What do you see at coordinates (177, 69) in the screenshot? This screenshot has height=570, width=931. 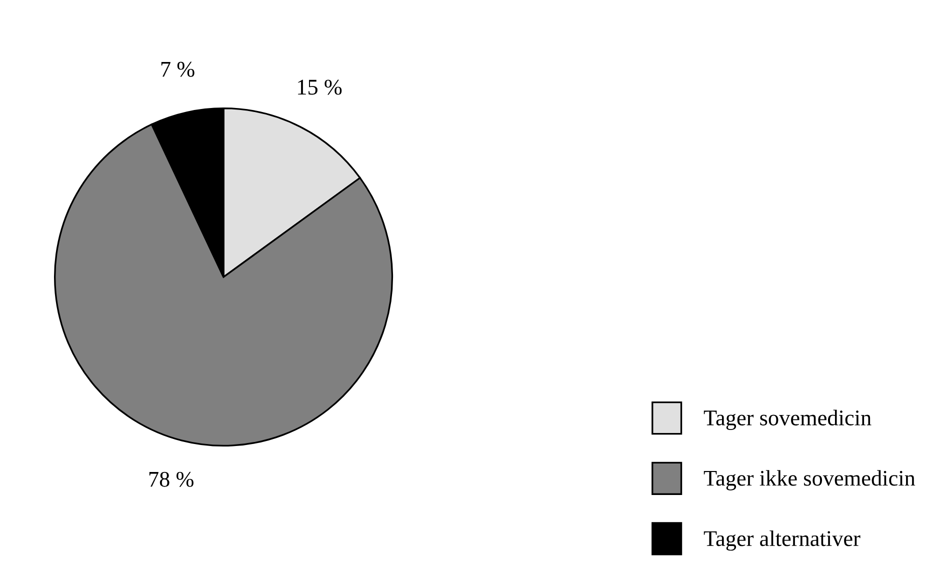 I see `data-label: 7 %` at bounding box center [177, 69].